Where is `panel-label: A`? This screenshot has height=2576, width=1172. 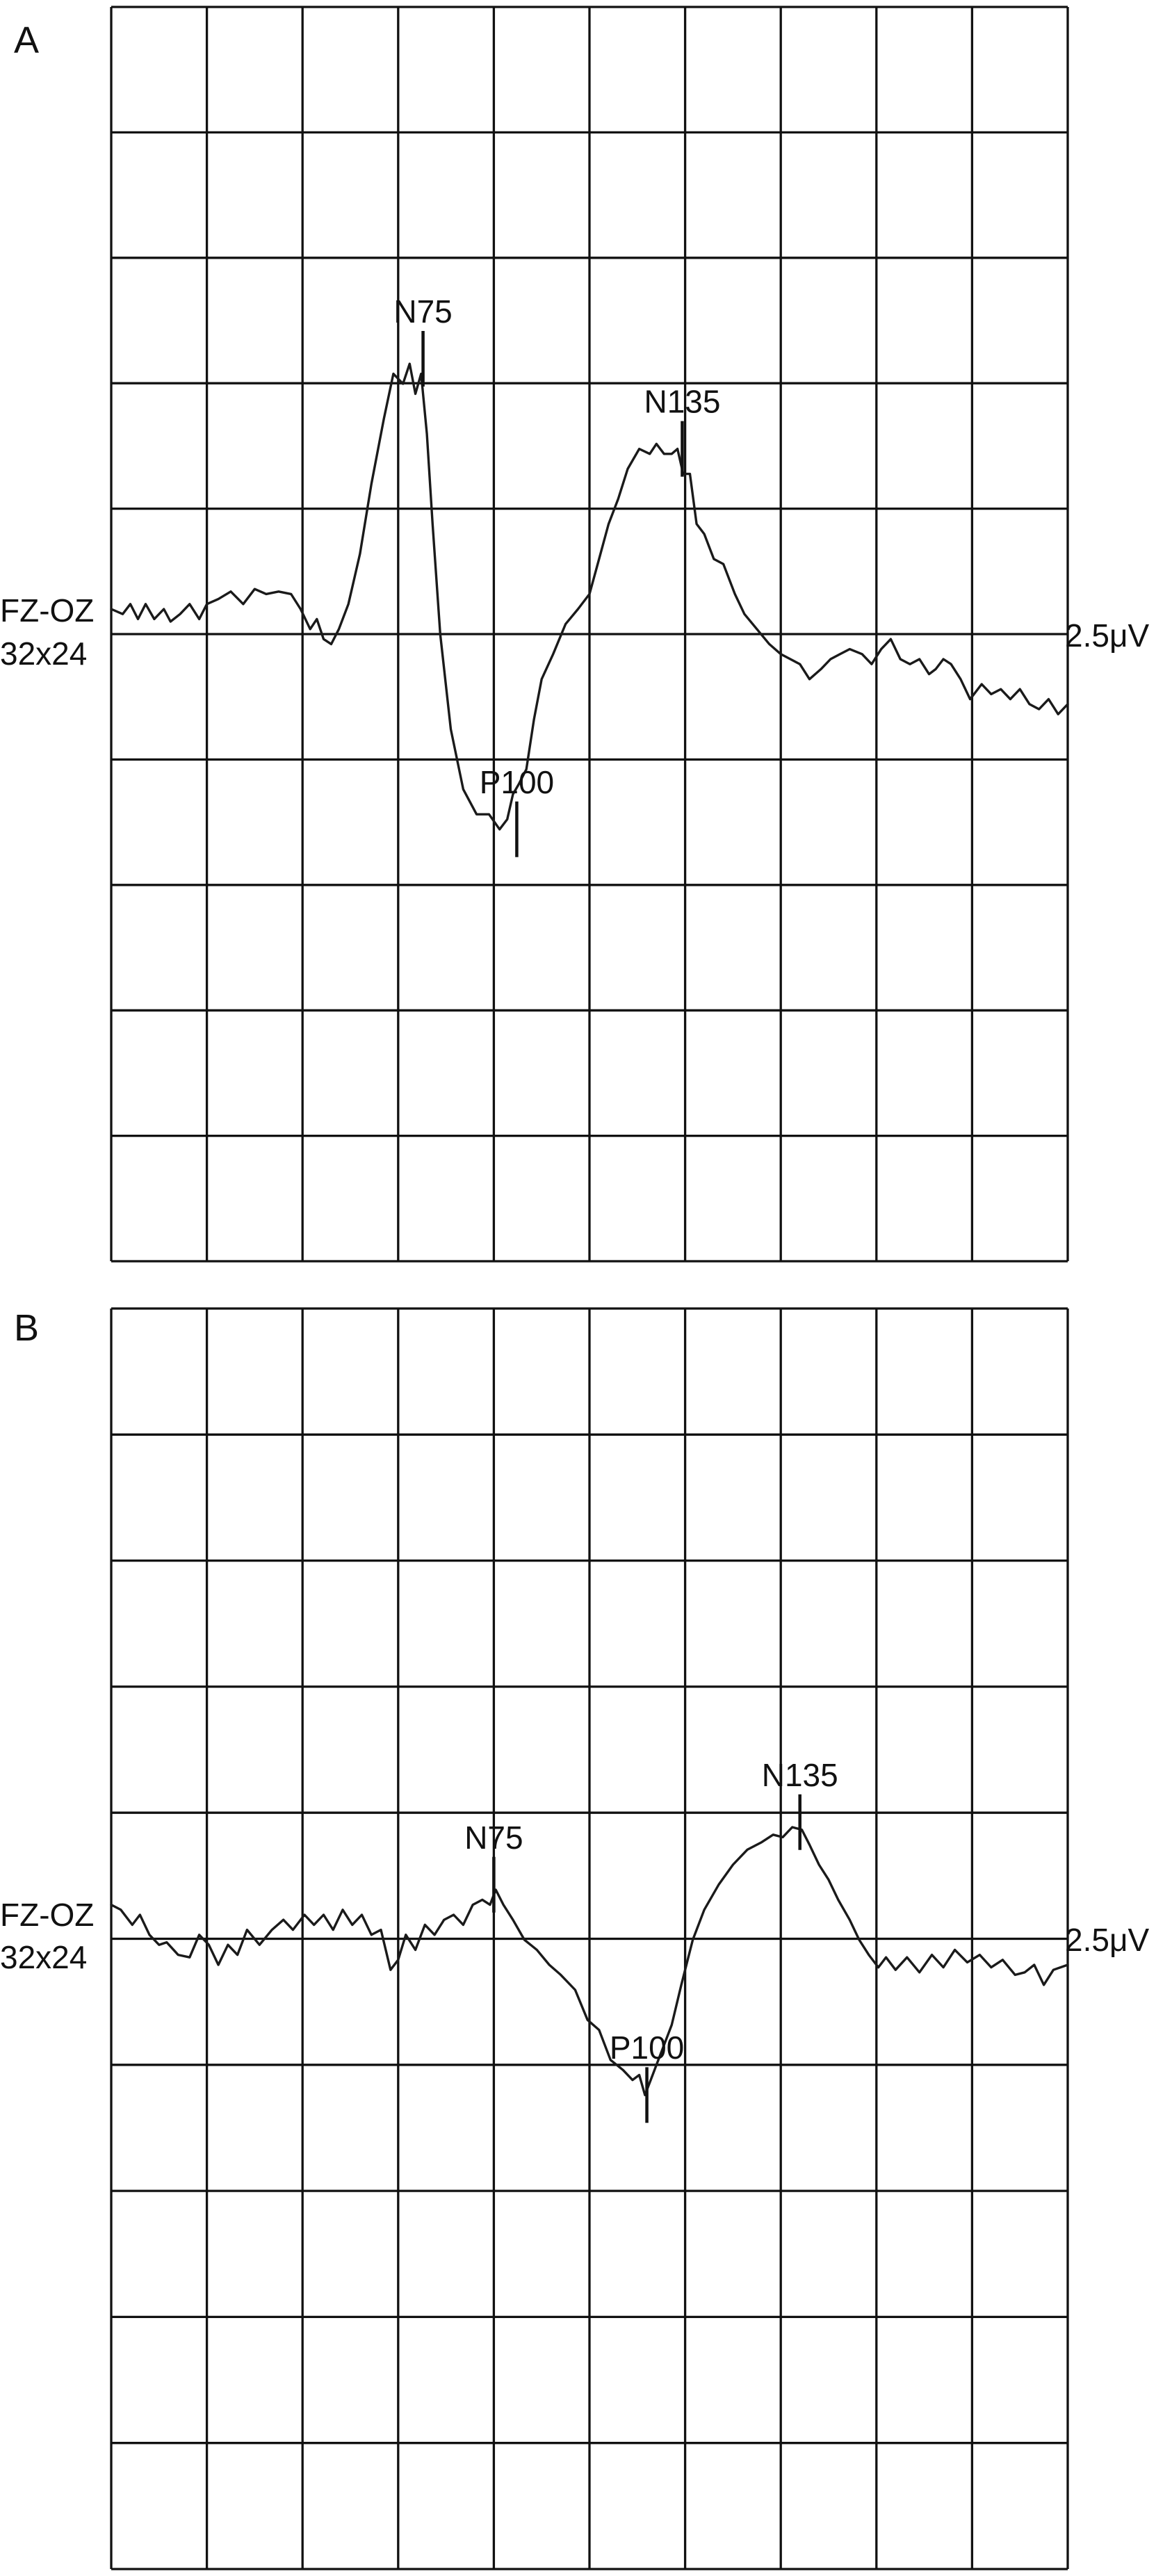 panel-label: A is located at coordinates (26, 40).